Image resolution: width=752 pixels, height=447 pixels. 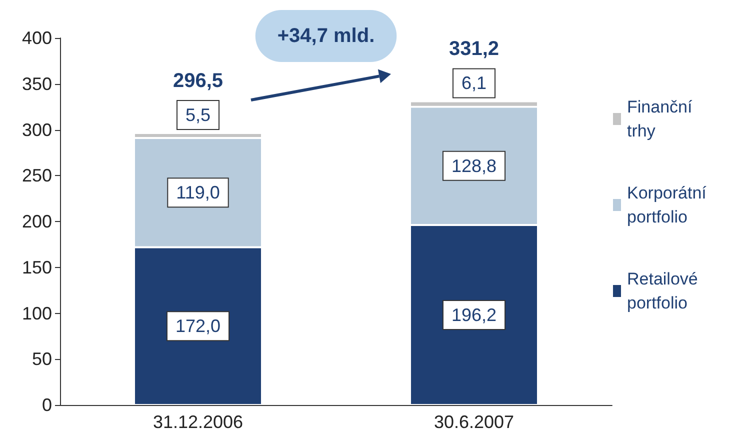 What do you see at coordinates (198, 192) in the screenshot?
I see `data-label: 119,0` at bounding box center [198, 192].